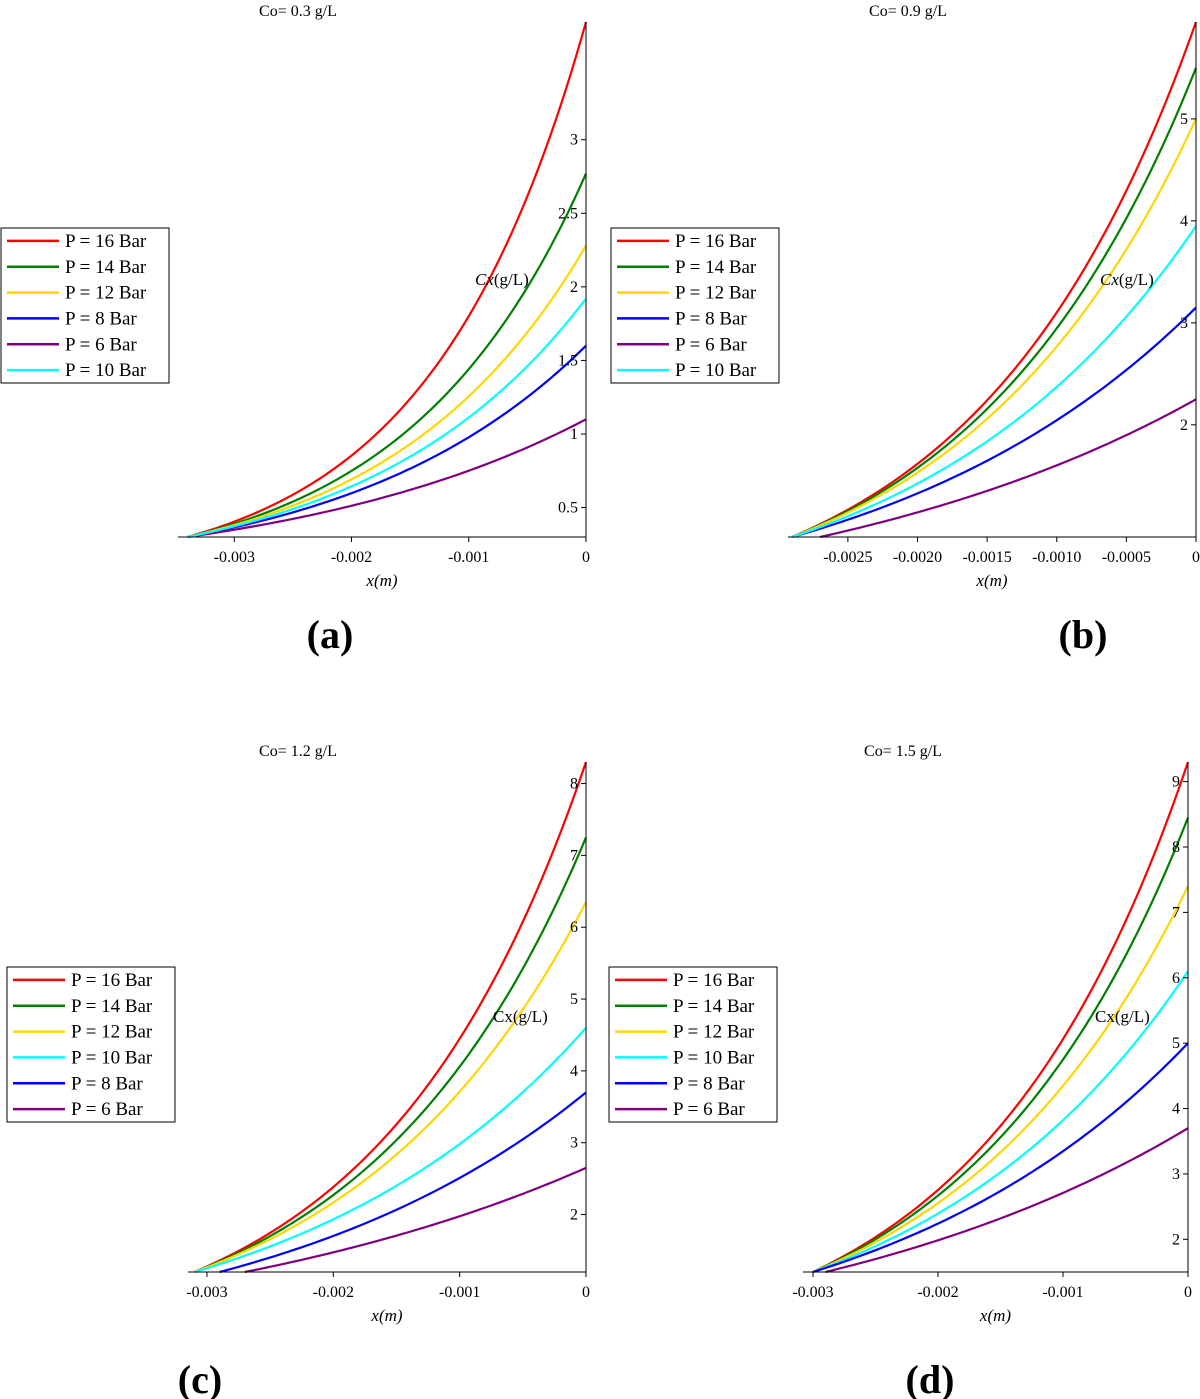  Describe the element at coordinates (1083, 634) in the screenshot. I see `panel-label: (b)` at that location.